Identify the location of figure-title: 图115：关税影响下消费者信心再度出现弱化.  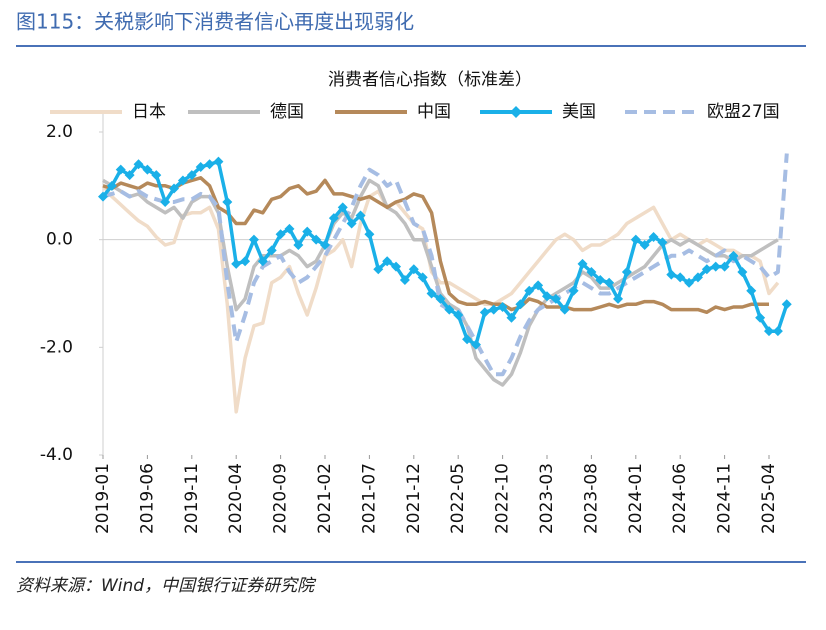
(215, 22).